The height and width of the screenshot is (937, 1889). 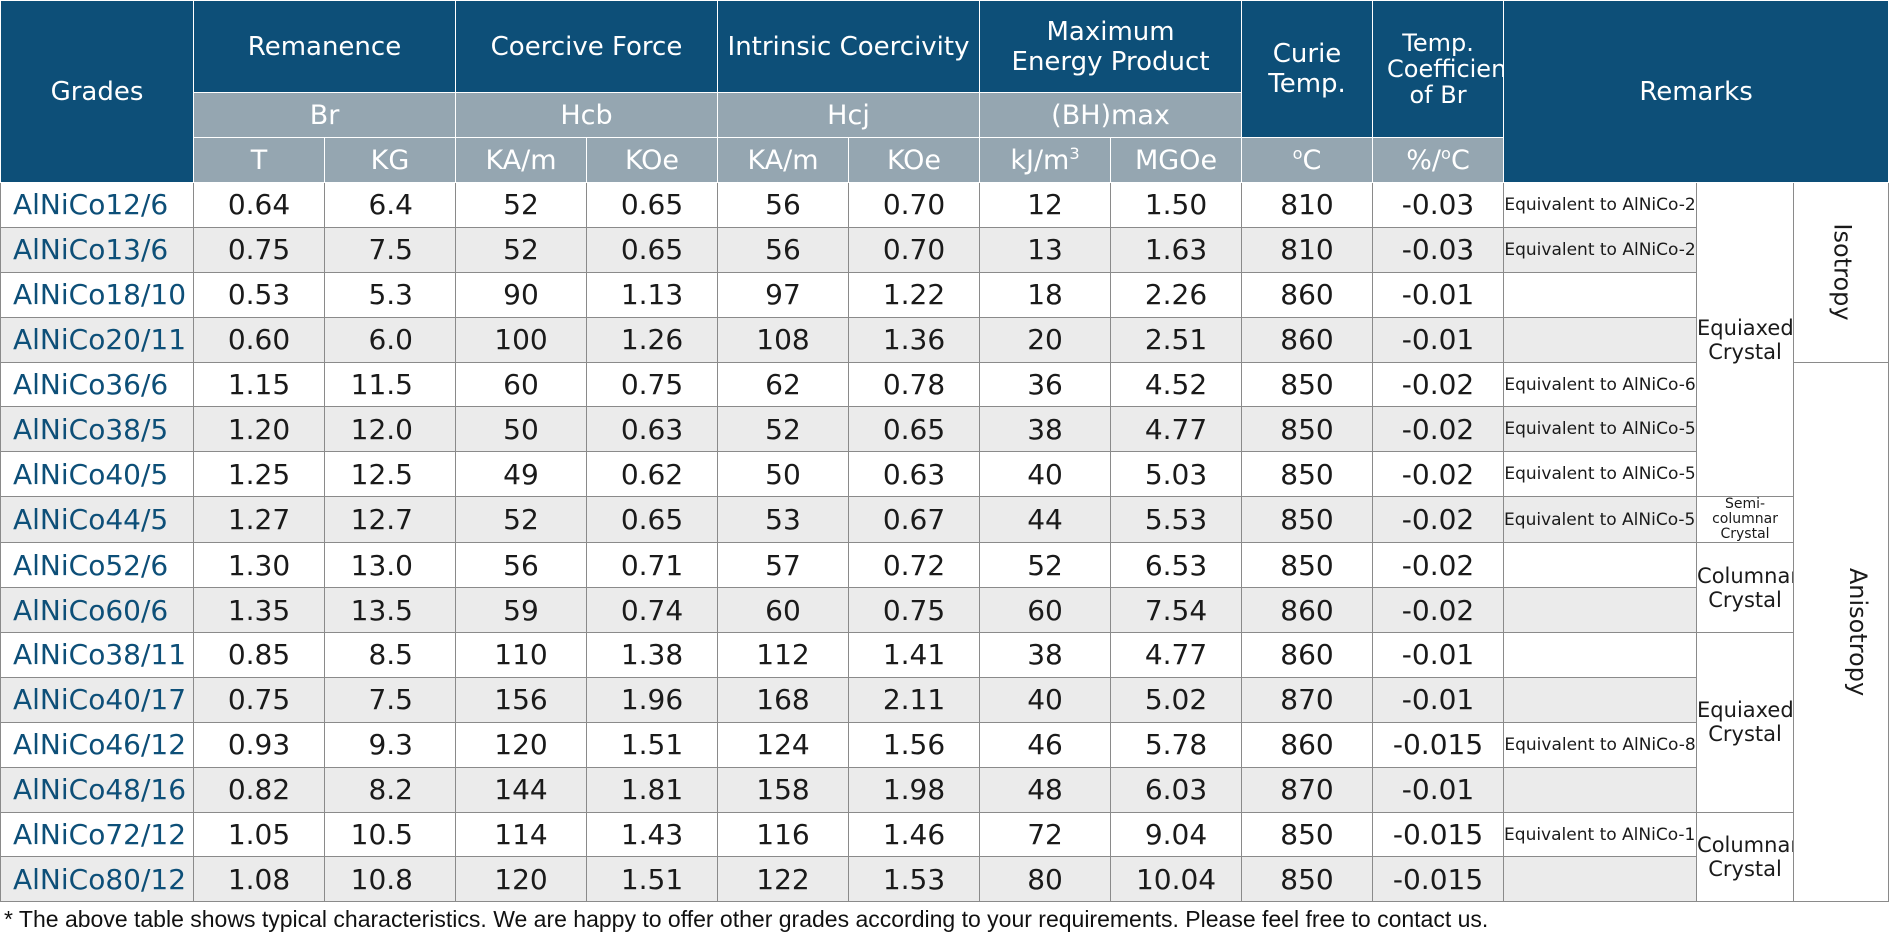 What do you see at coordinates (390, 429) in the screenshot?
I see `br-kg-cell: 12.0` at bounding box center [390, 429].